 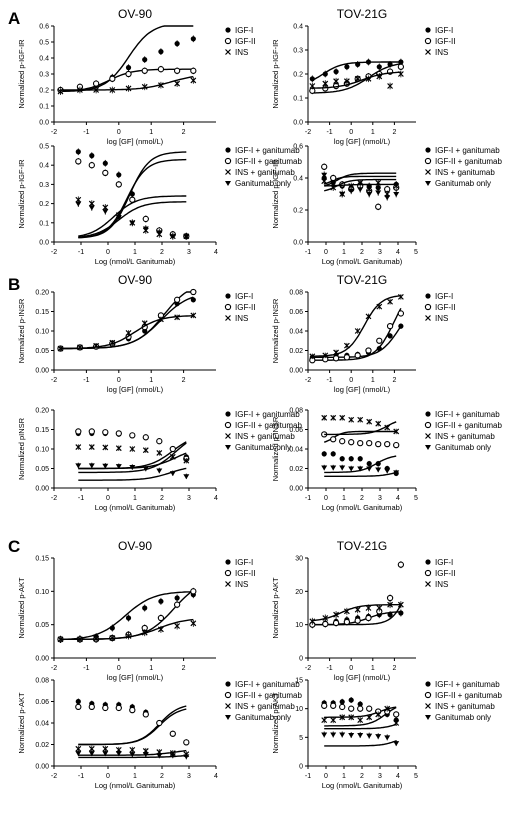 I want to click on y-tick-label: 0.04, so click(x=296, y=450).